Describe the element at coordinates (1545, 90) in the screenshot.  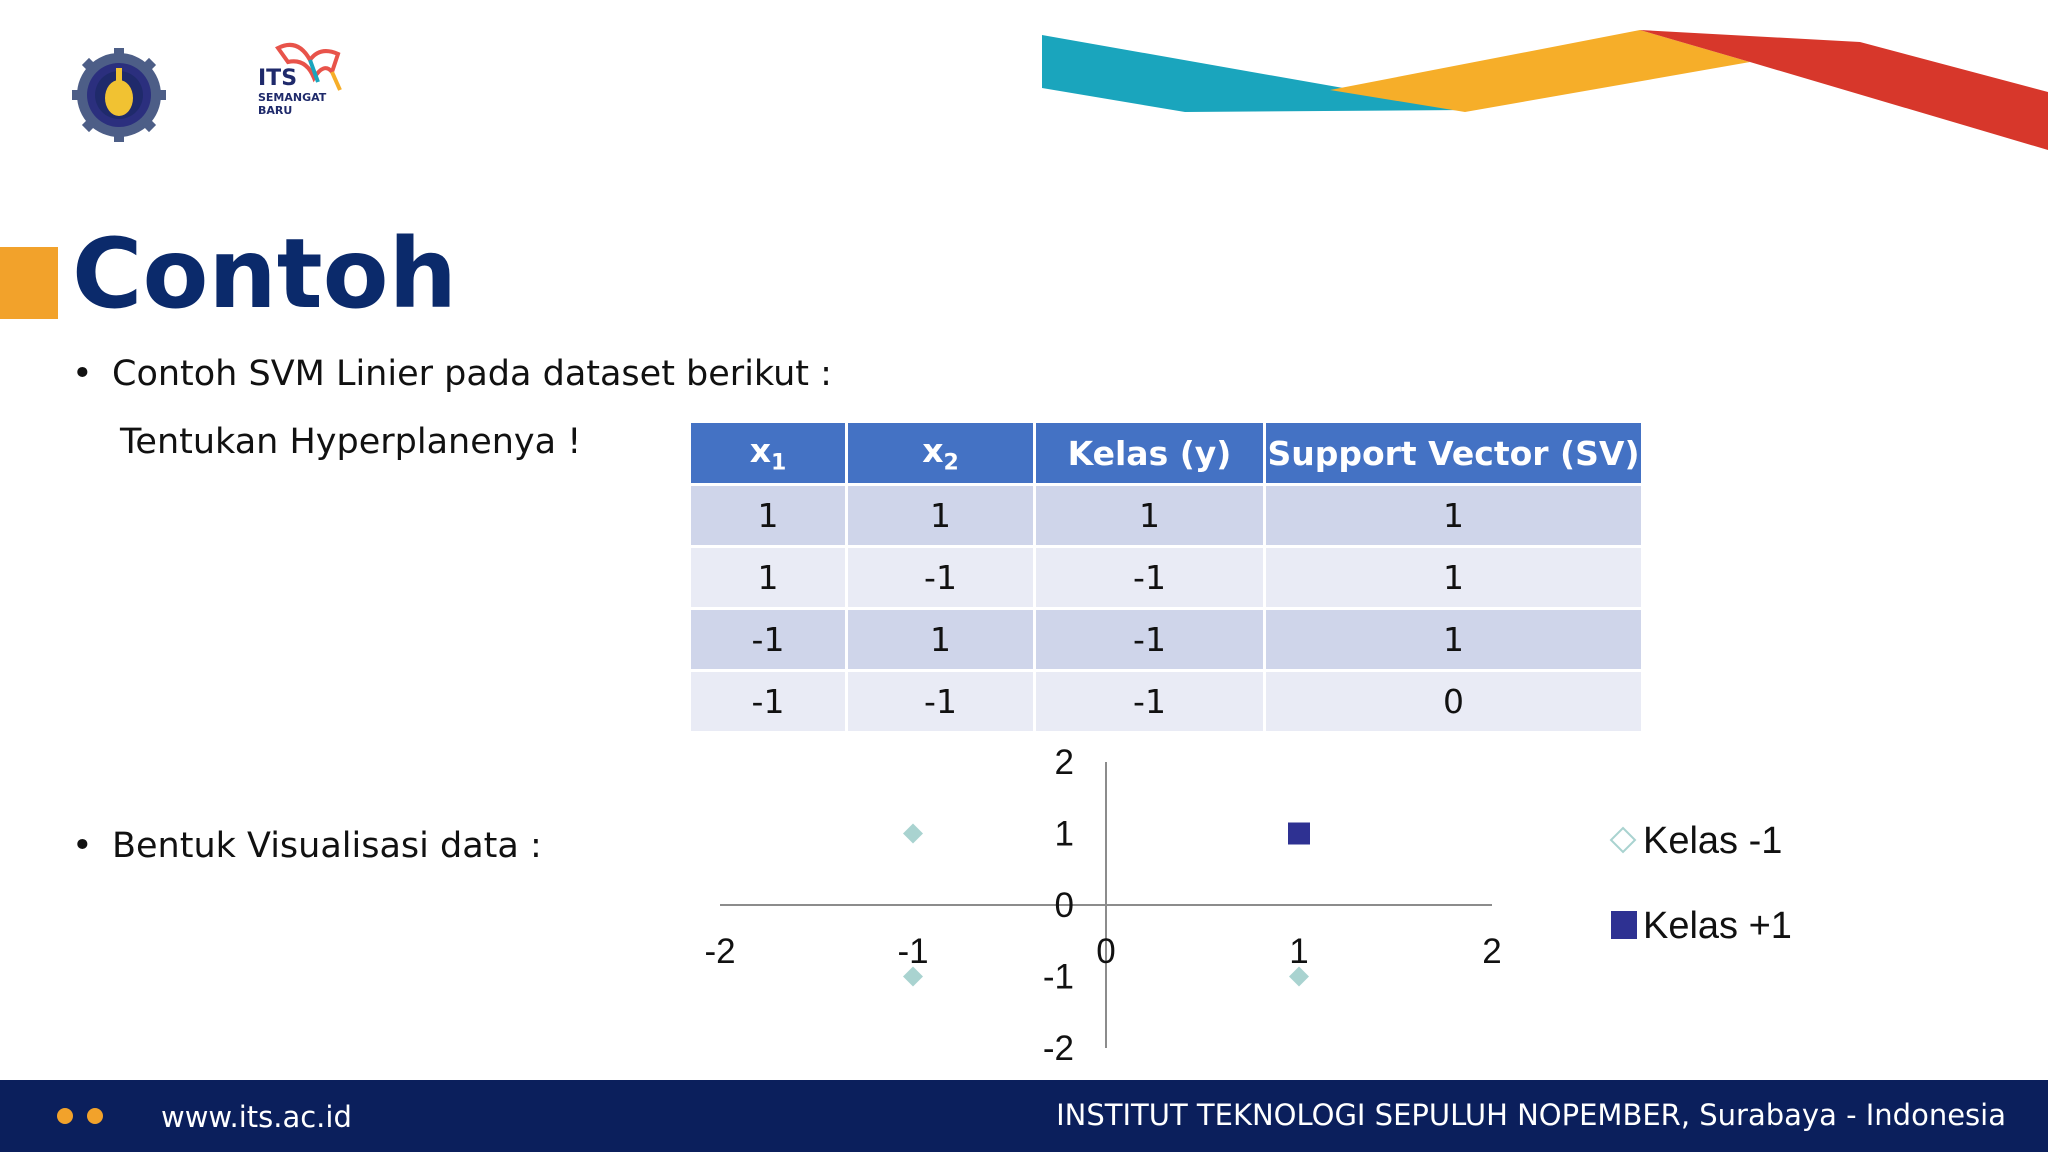
I see `header-ribbon` at that location.